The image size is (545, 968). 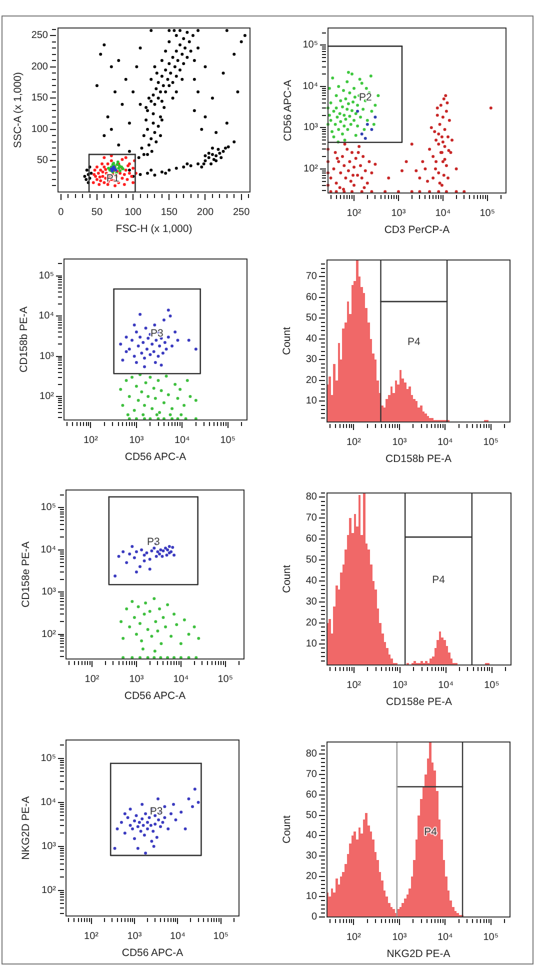 What do you see at coordinates (288, 111) in the screenshot?
I see `y-axis-title: CD56 APC-A` at bounding box center [288, 111].